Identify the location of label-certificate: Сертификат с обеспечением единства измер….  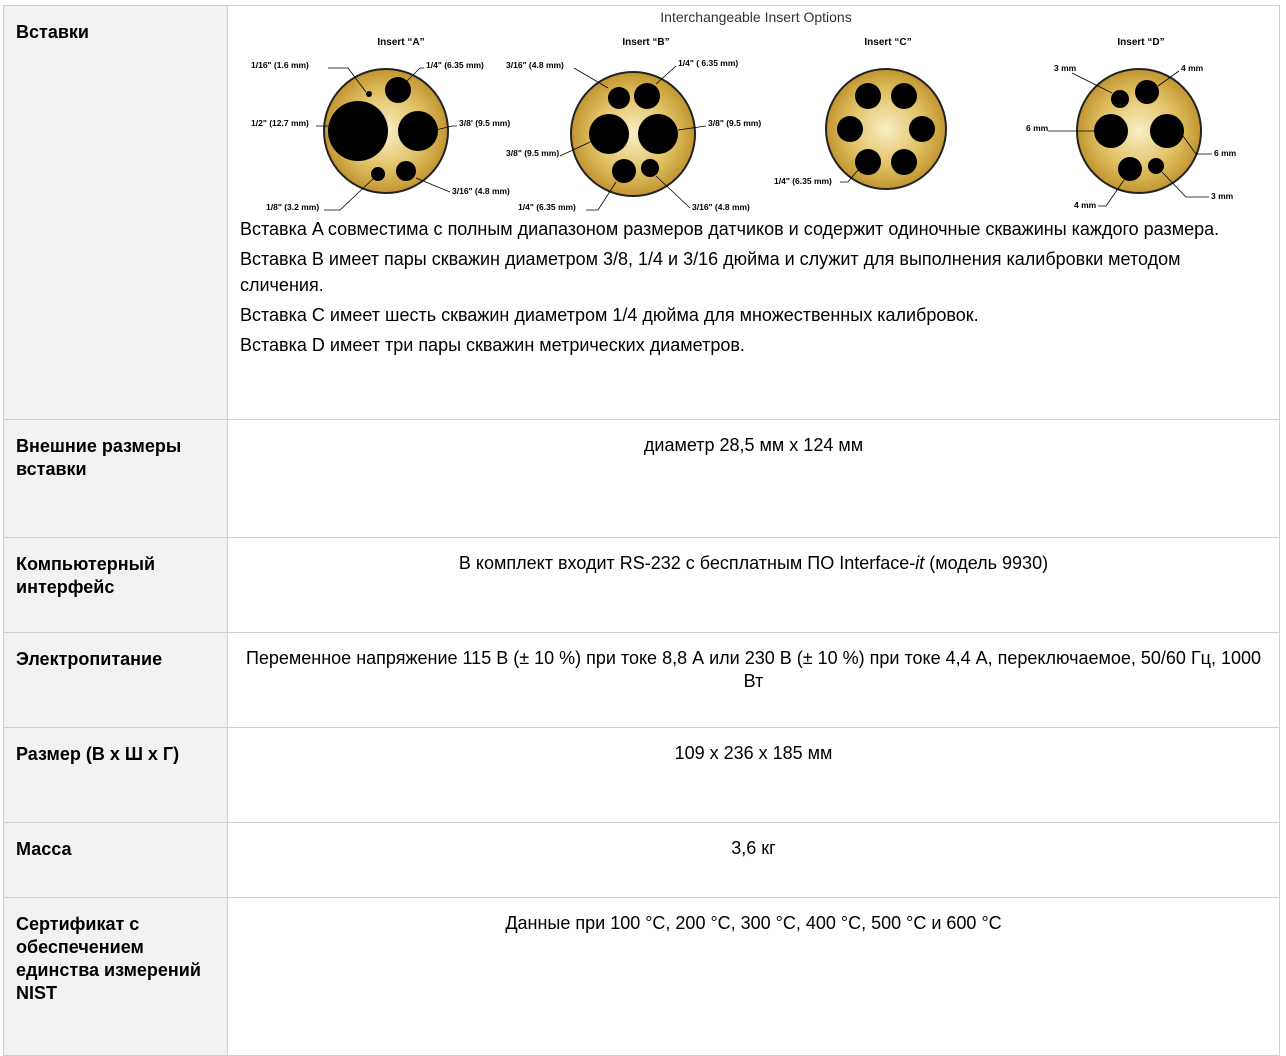
(115, 976).